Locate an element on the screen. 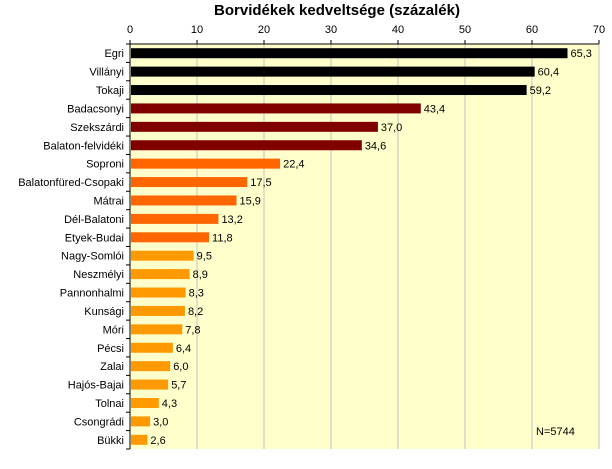 Image resolution: width=612 pixels, height=469 pixels. category-label: Balaton-felvidéki is located at coordinates (83, 146).